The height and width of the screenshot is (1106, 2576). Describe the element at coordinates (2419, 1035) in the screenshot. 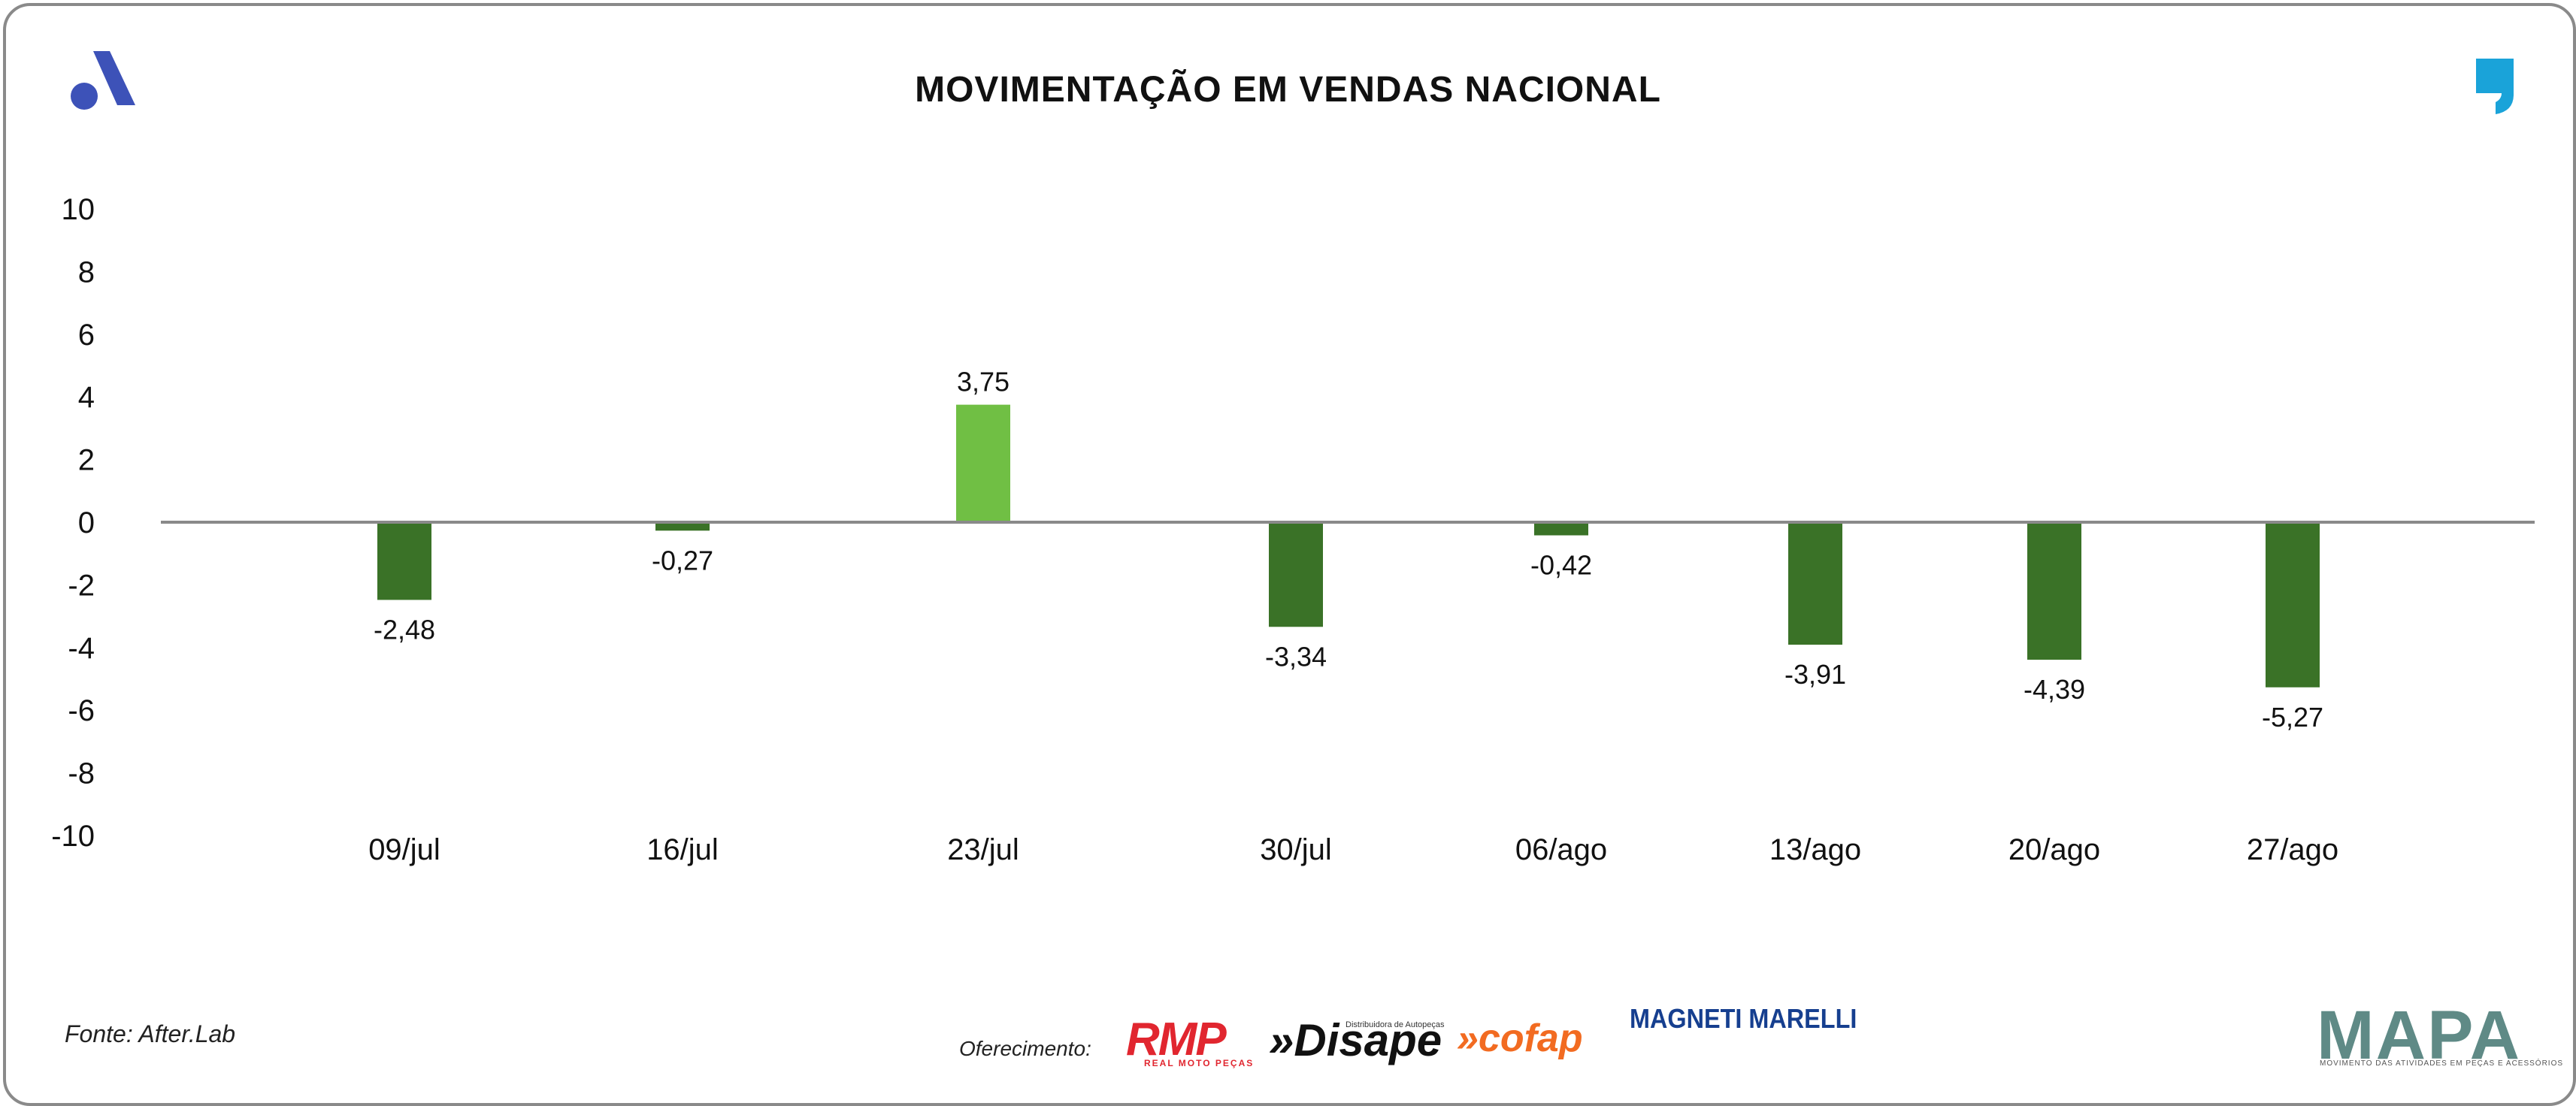

I see `mapa-brand-logo: MAPA` at that location.